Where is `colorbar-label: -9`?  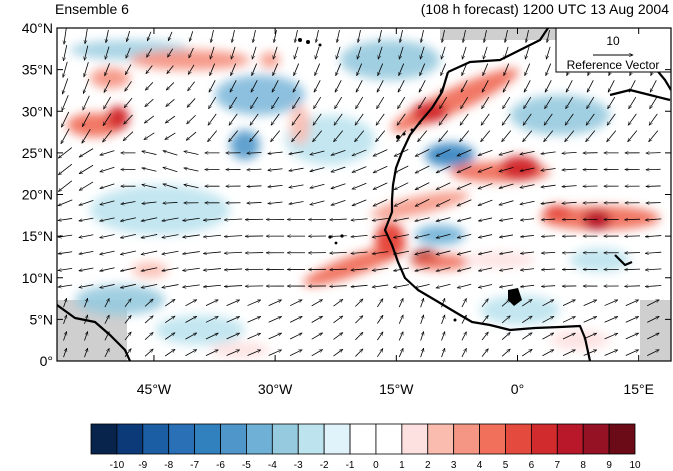 colorbar-label: -9 is located at coordinates (142, 465).